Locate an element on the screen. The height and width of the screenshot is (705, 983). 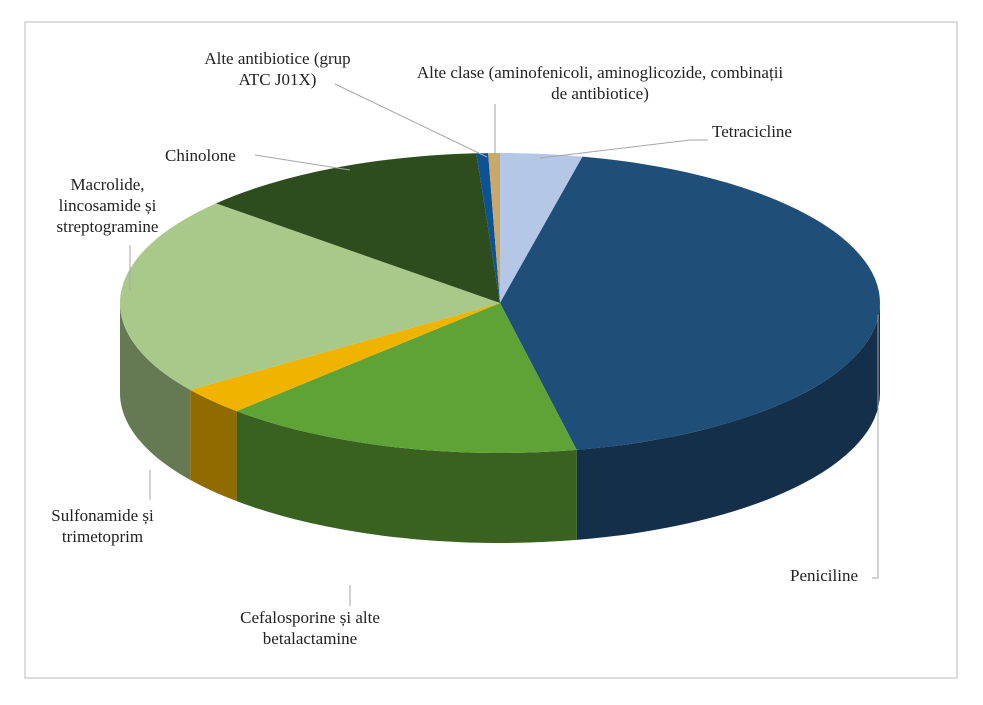
slice-label: Peniciline is located at coordinates (824, 575).